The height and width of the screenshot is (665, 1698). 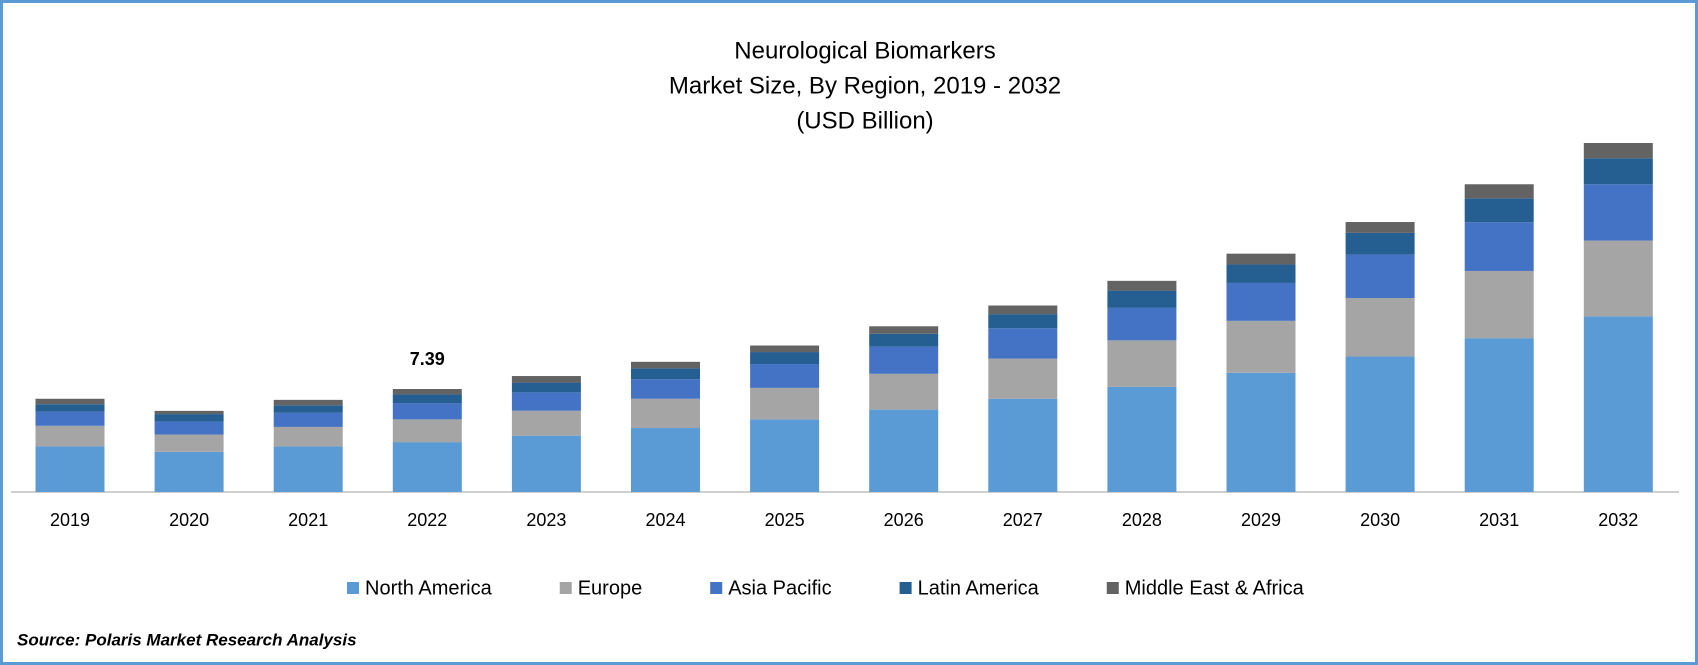 What do you see at coordinates (1215, 588) in the screenshot?
I see `legend-label: Middle East & Africa` at bounding box center [1215, 588].